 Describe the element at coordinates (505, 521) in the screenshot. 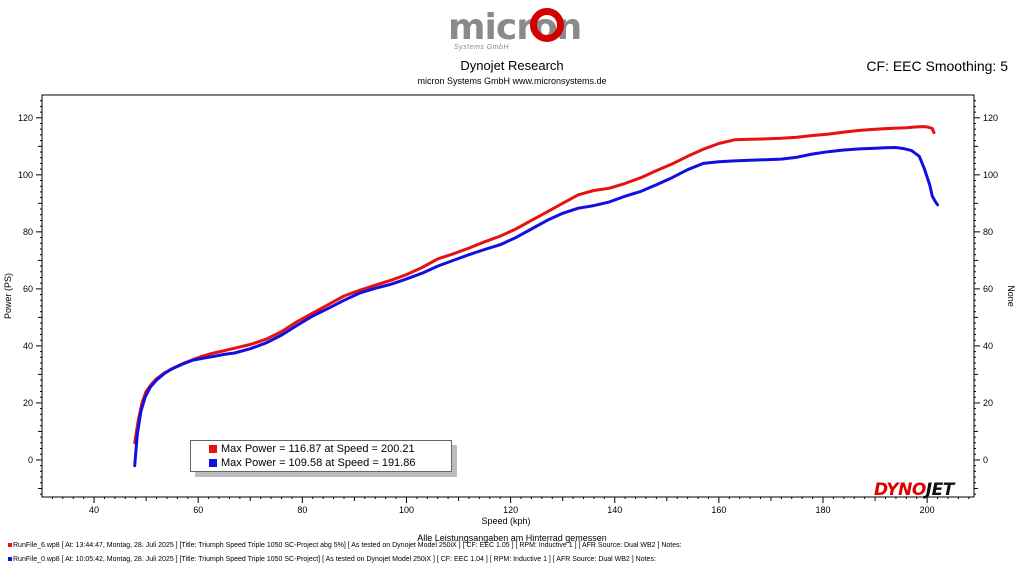

I see `x-axis-label: Speed (kph)` at that location.